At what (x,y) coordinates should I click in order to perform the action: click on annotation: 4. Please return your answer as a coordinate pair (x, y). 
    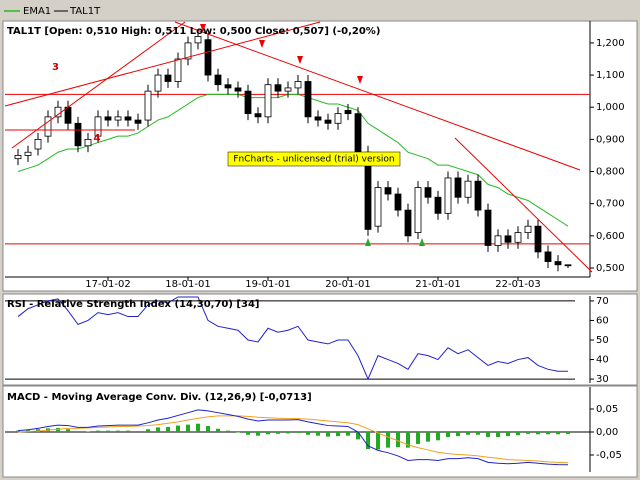
    Looking at the image, I should click on (97, 138).